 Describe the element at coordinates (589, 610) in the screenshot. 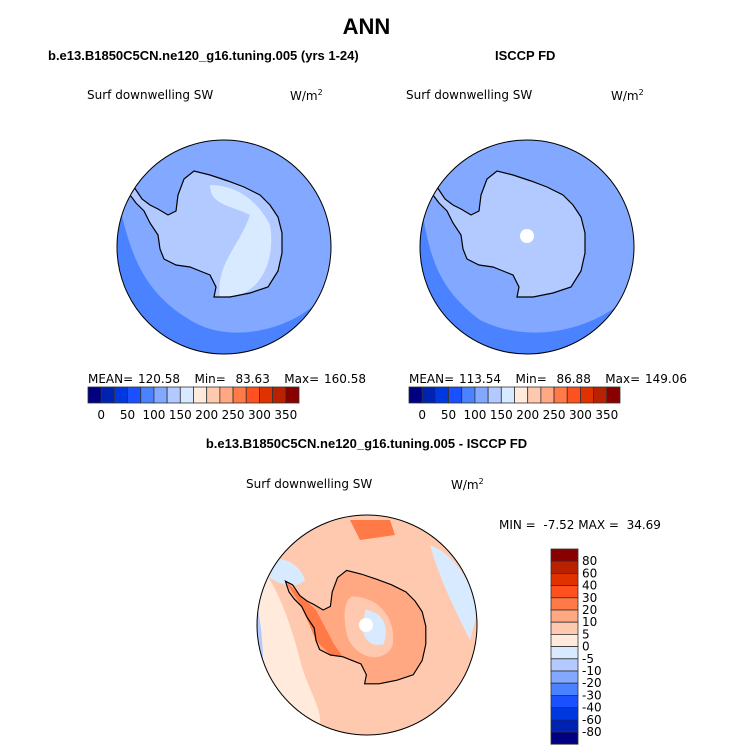

I see `colorbar-tick-label: 20` at that location.